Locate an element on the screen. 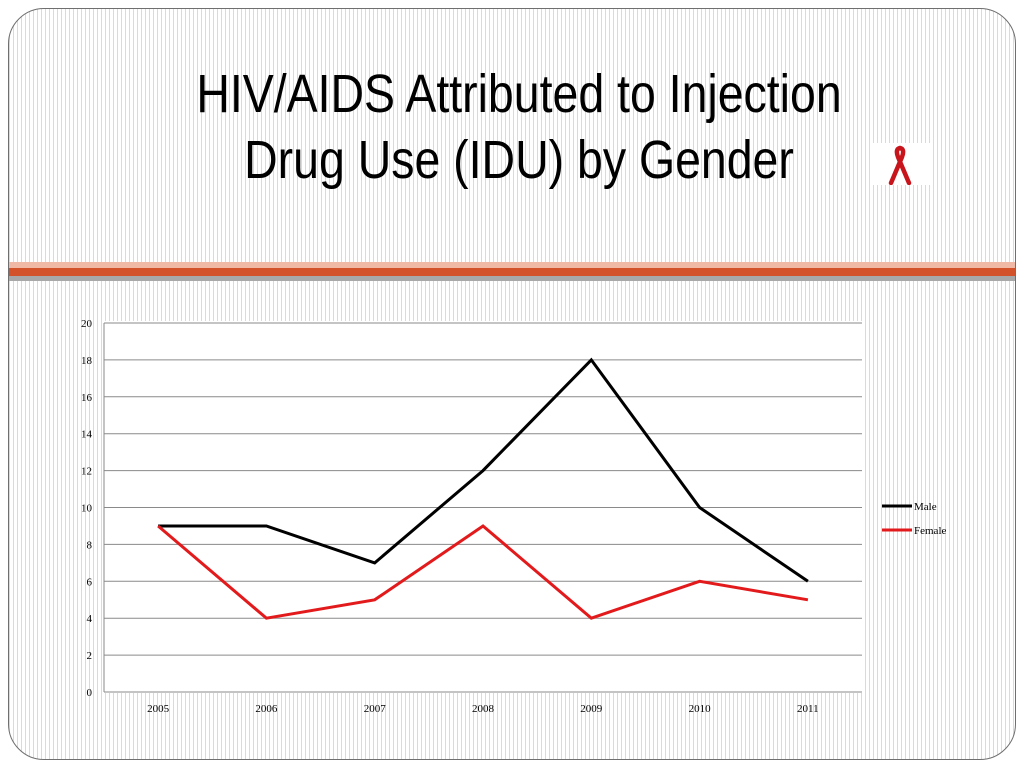 This screenshot has width=1024, height=768. x-tick-label: 2010 is located at coordinates (700, 709).